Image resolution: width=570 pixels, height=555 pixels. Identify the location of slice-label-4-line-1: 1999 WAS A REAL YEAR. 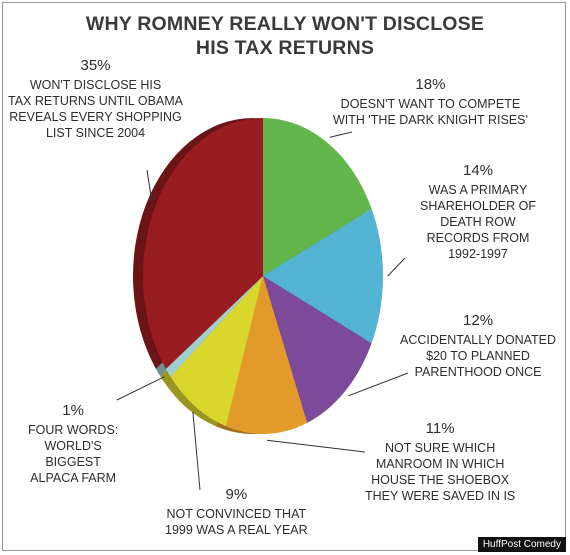
(236, 530).